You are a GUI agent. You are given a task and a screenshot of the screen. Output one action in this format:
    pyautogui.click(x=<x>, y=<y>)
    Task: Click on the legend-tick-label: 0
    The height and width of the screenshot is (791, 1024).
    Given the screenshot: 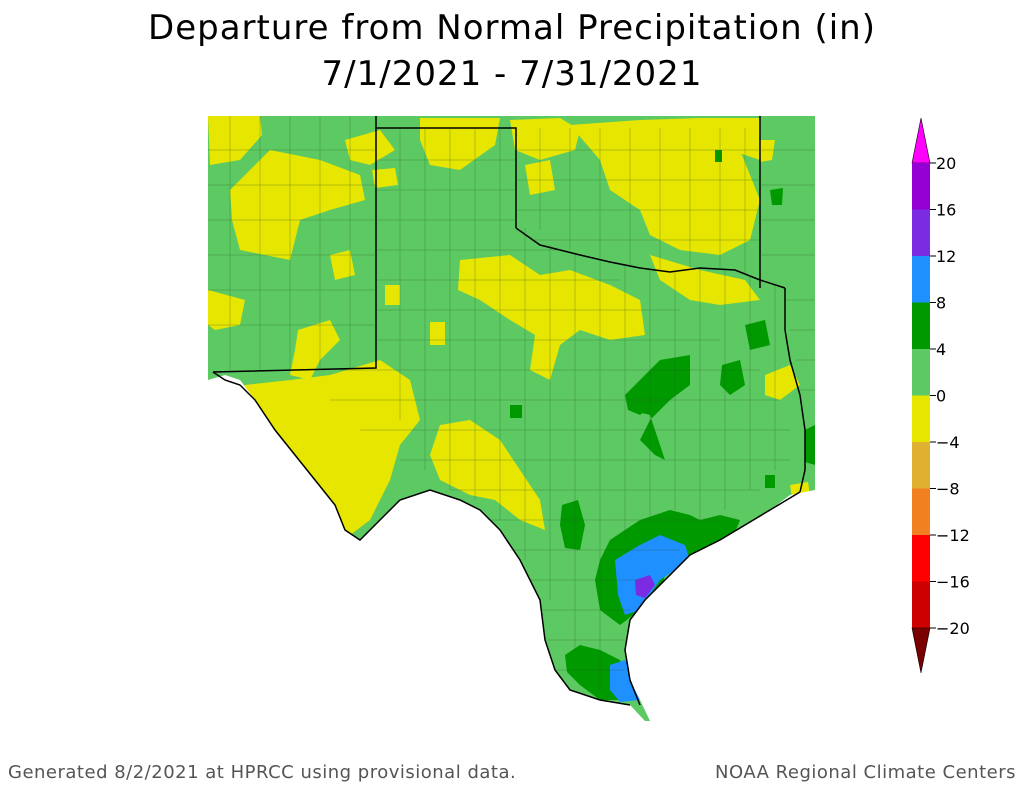 What is the action you would take?
    pyautogui.click(x=941, y=396)
    